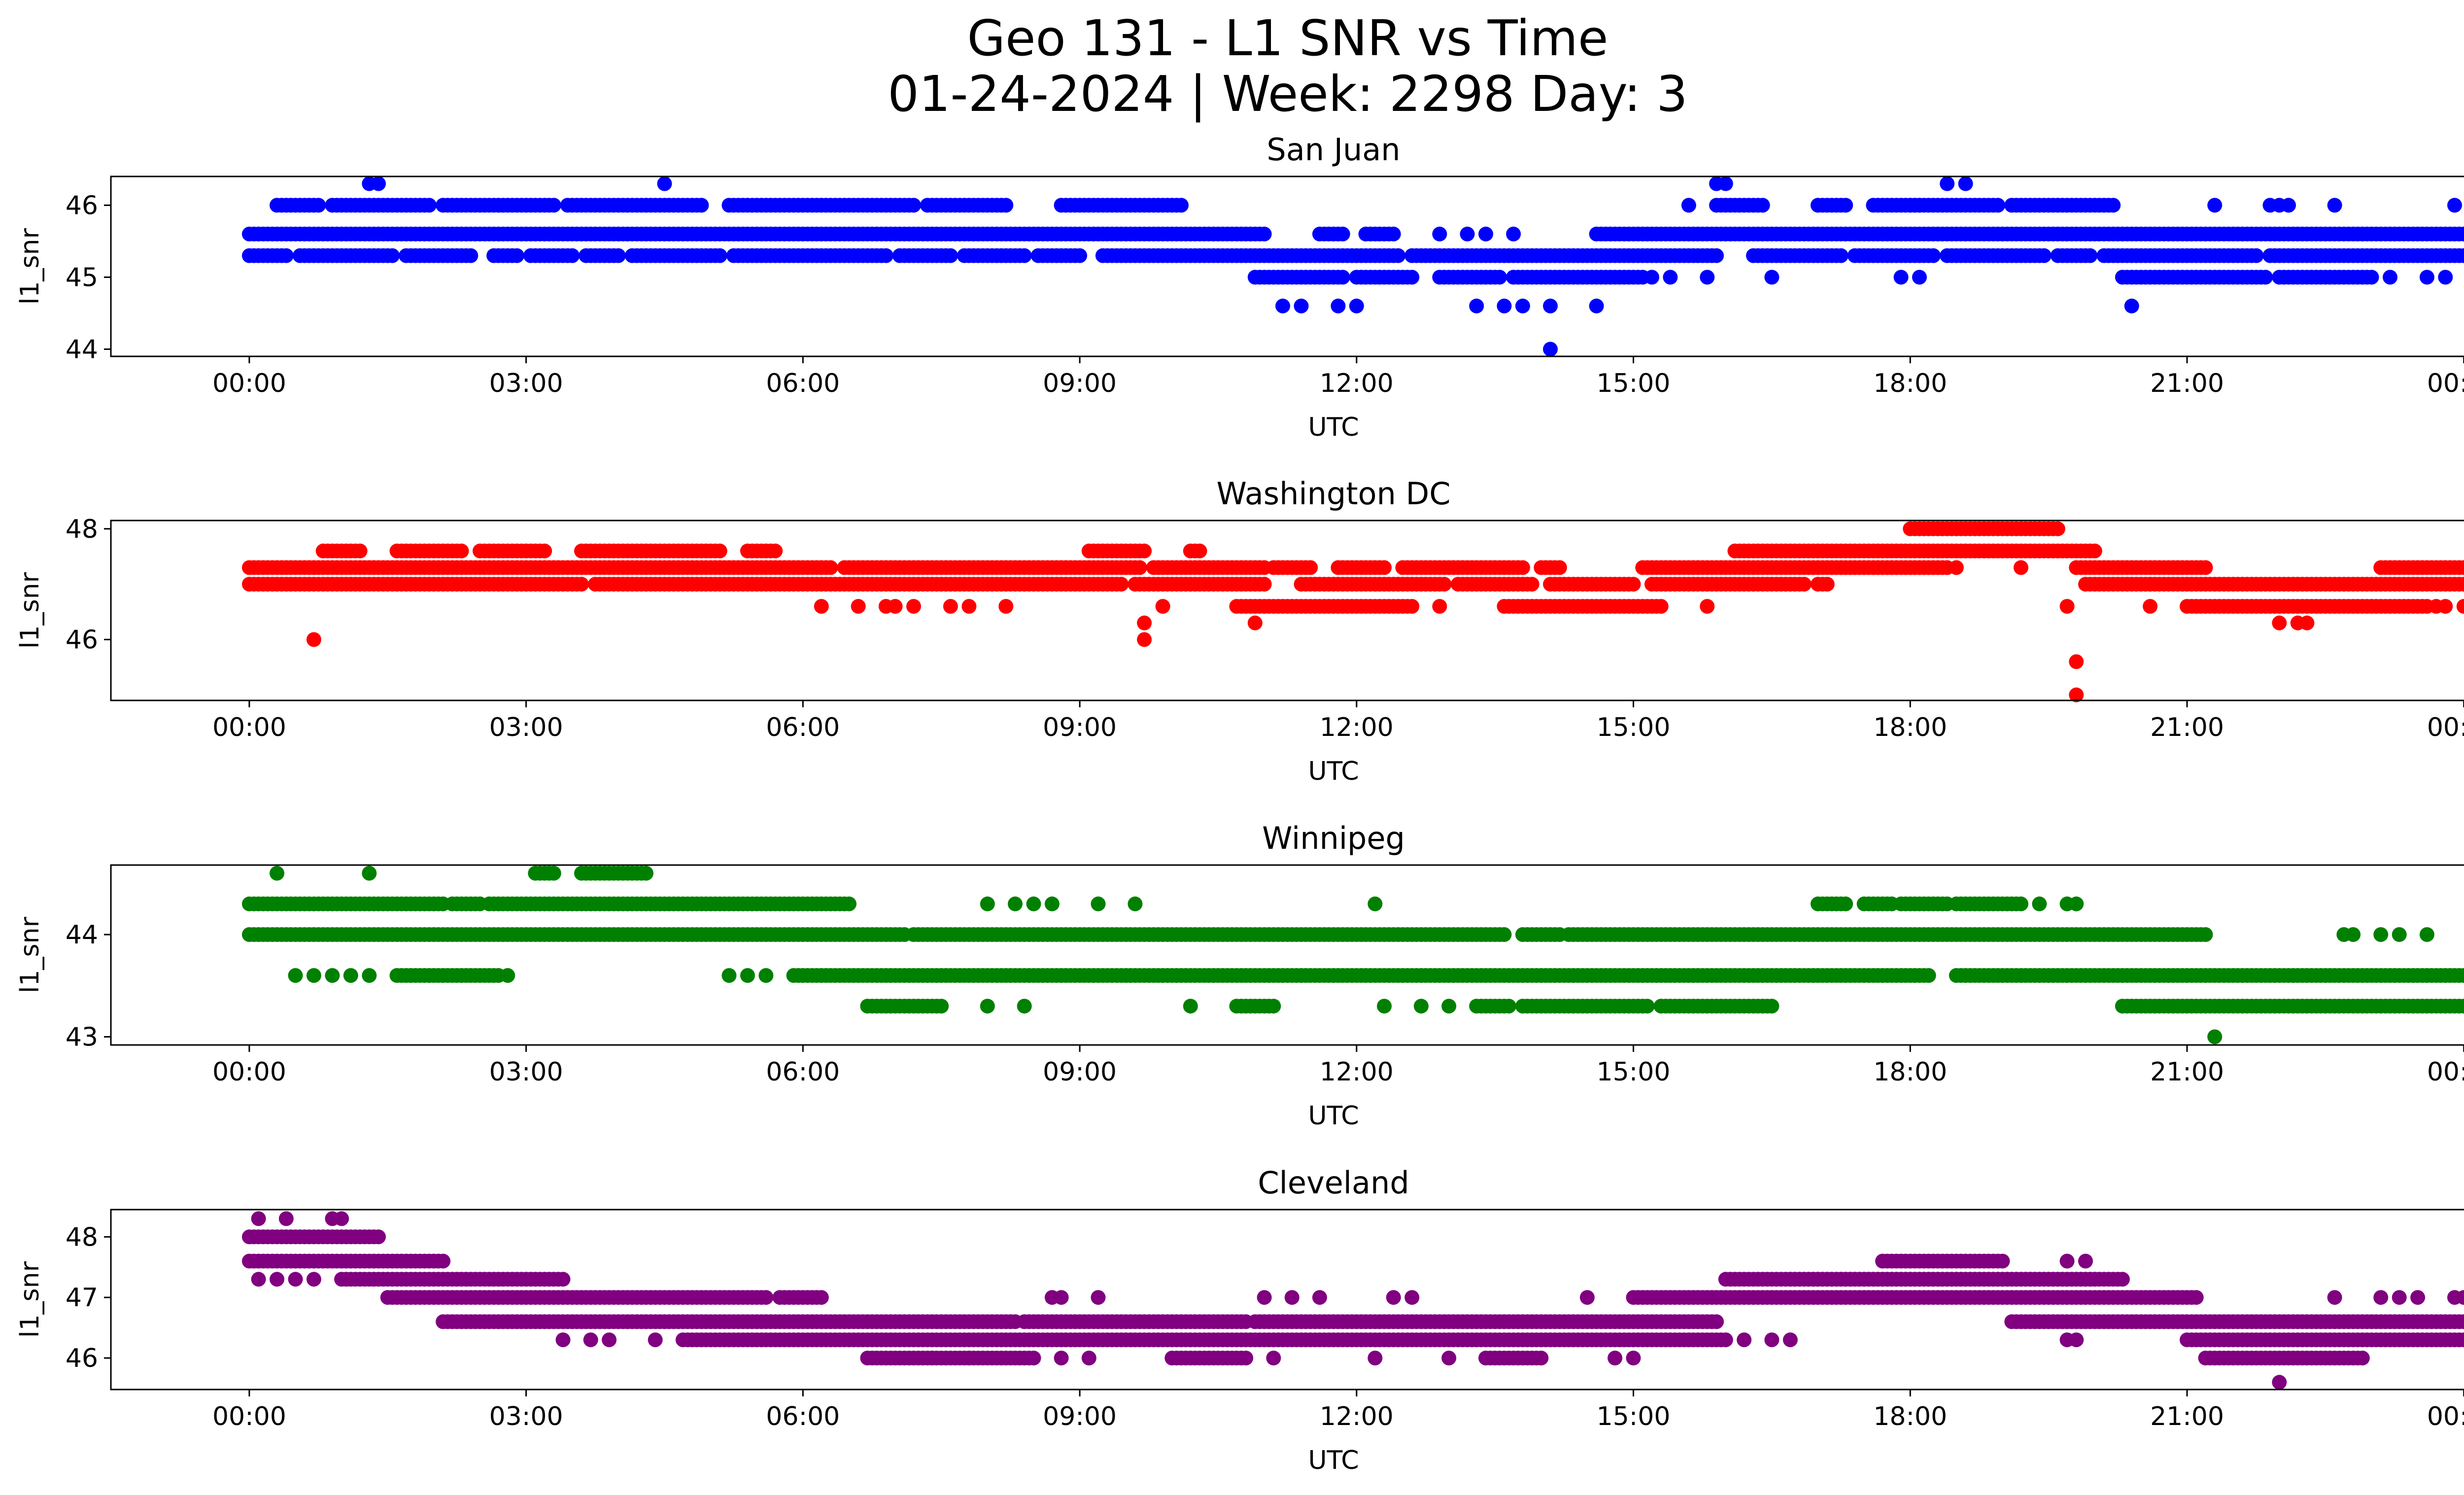 The width and height of the screenshot is (2464, 1495). Describe the element at coordinates (1357, 1072) in the screenshot. I see `x-tick-label: 12:00` at that location.